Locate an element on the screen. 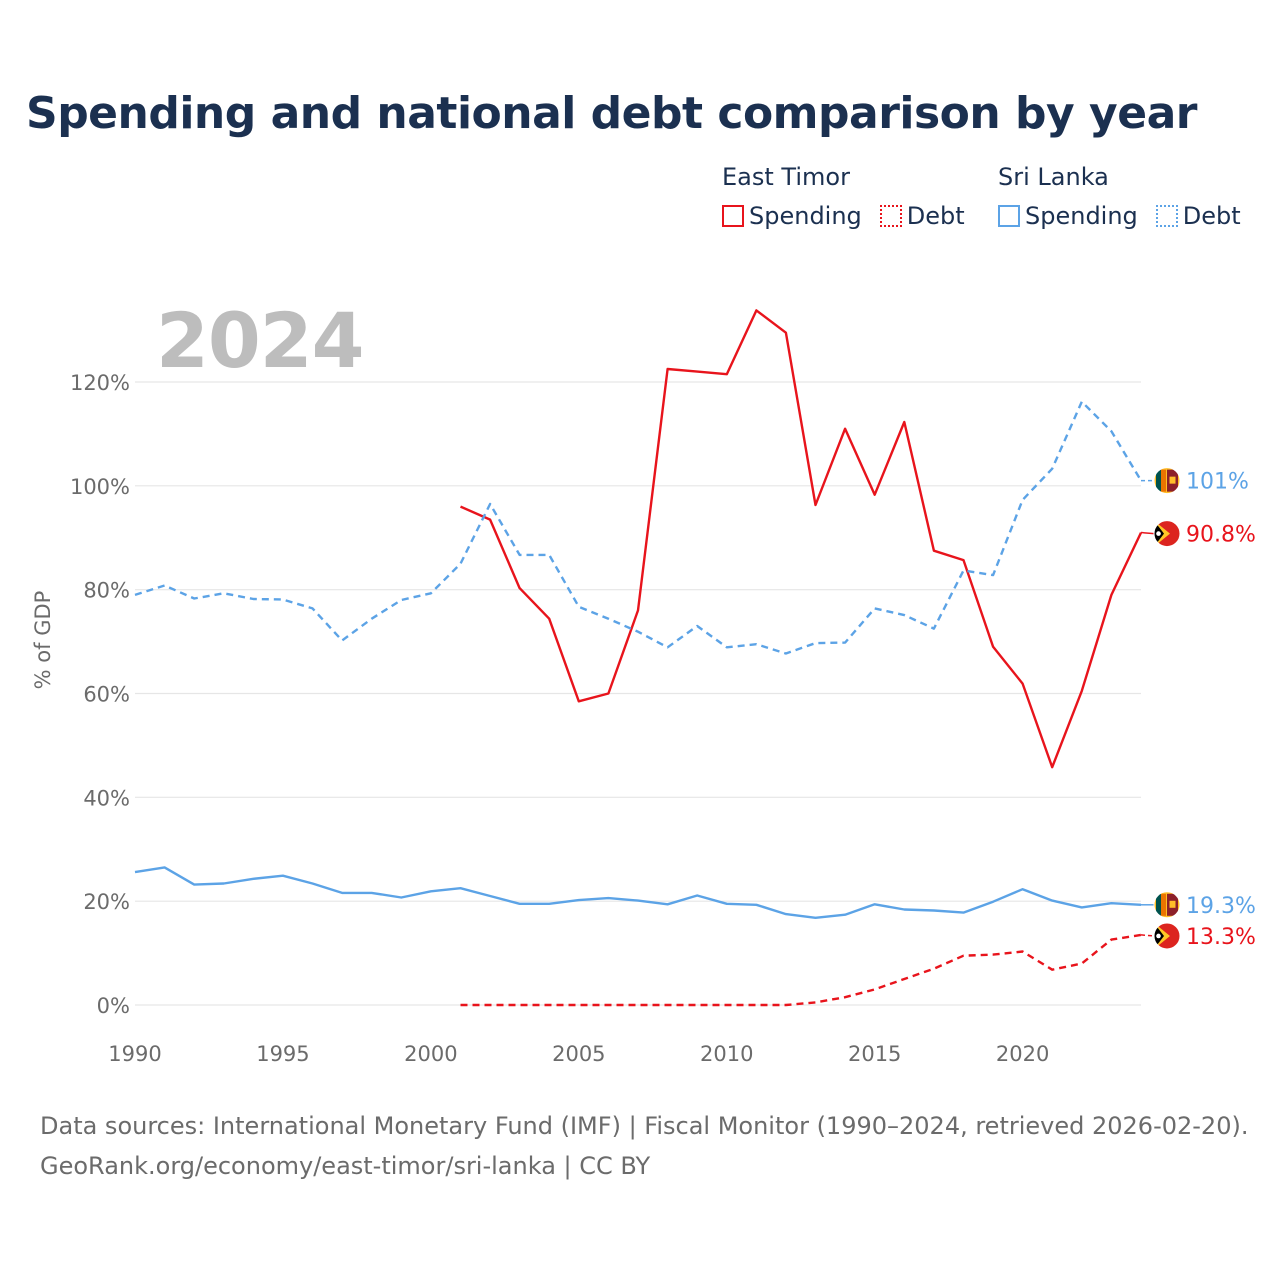 This screenshot has width=1280, height=1280. legend-group-sri-lanka: Sri Lanka Spending Debt is located at coordinates (1128, 195).